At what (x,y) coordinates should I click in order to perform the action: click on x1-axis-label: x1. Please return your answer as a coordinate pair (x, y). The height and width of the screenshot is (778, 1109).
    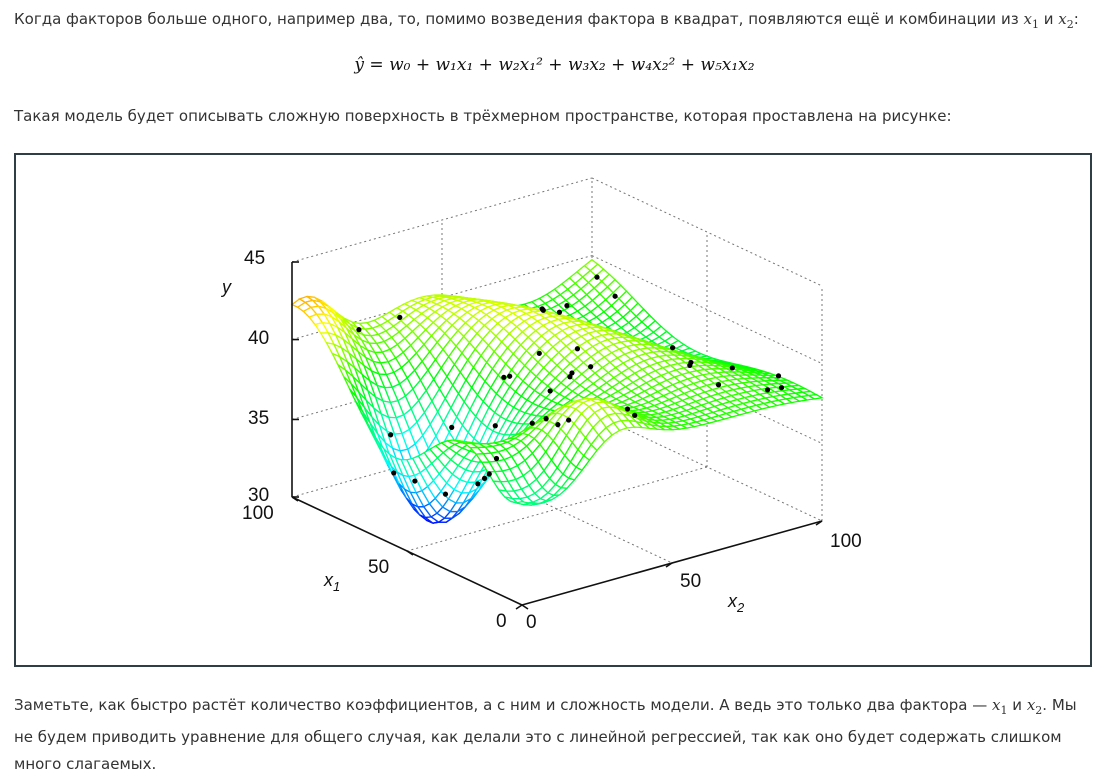
    Looking at the image, I should click on (331, 582).